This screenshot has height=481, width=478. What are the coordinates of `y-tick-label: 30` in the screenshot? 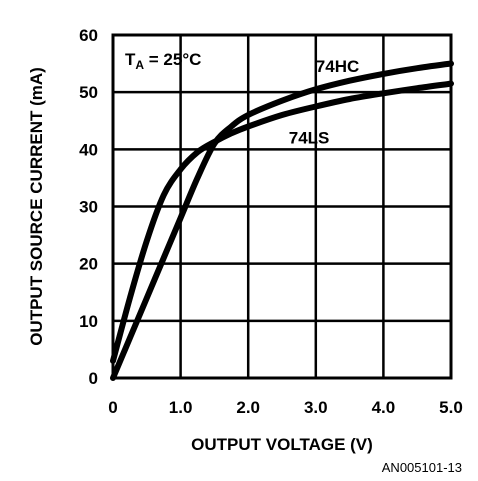 It's located at (88, 207).